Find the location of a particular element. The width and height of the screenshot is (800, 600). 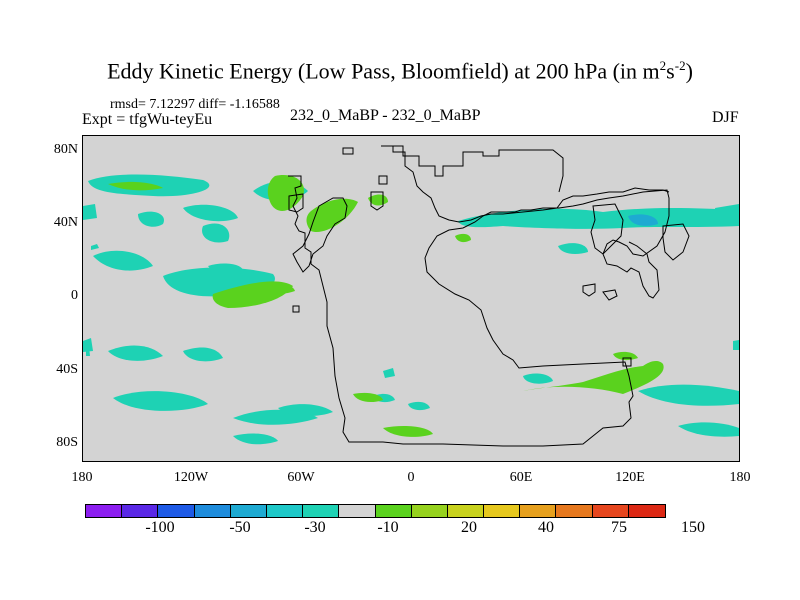

lon-label: 60W is located at coordinates (301, 477).